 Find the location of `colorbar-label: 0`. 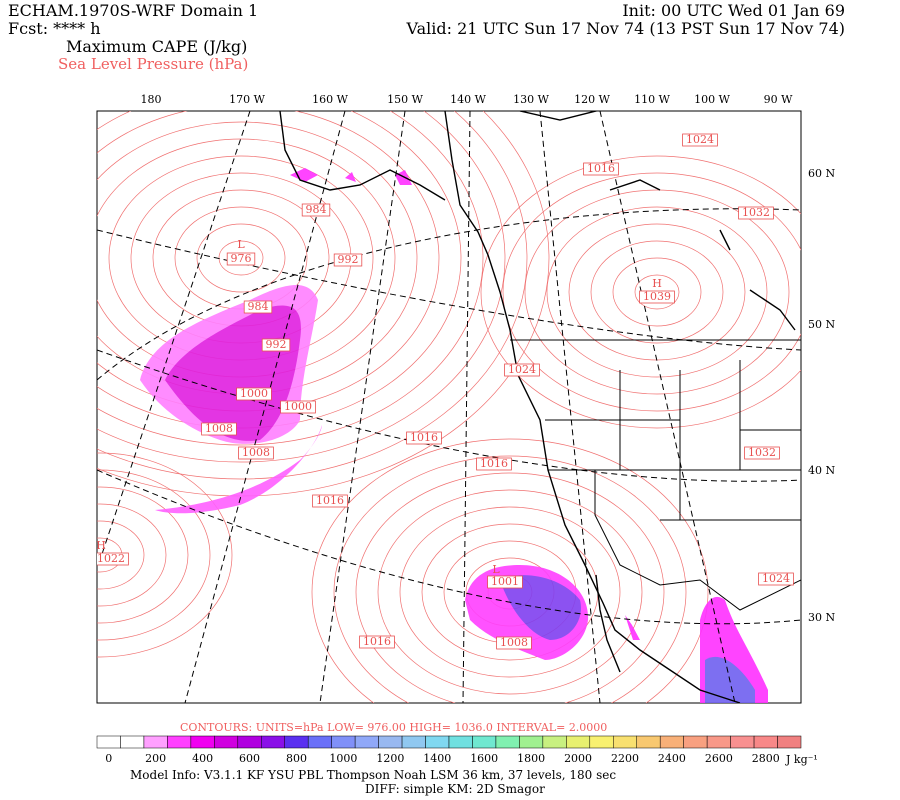

colorbar-label: 0 is located at coordinates (108, 758).